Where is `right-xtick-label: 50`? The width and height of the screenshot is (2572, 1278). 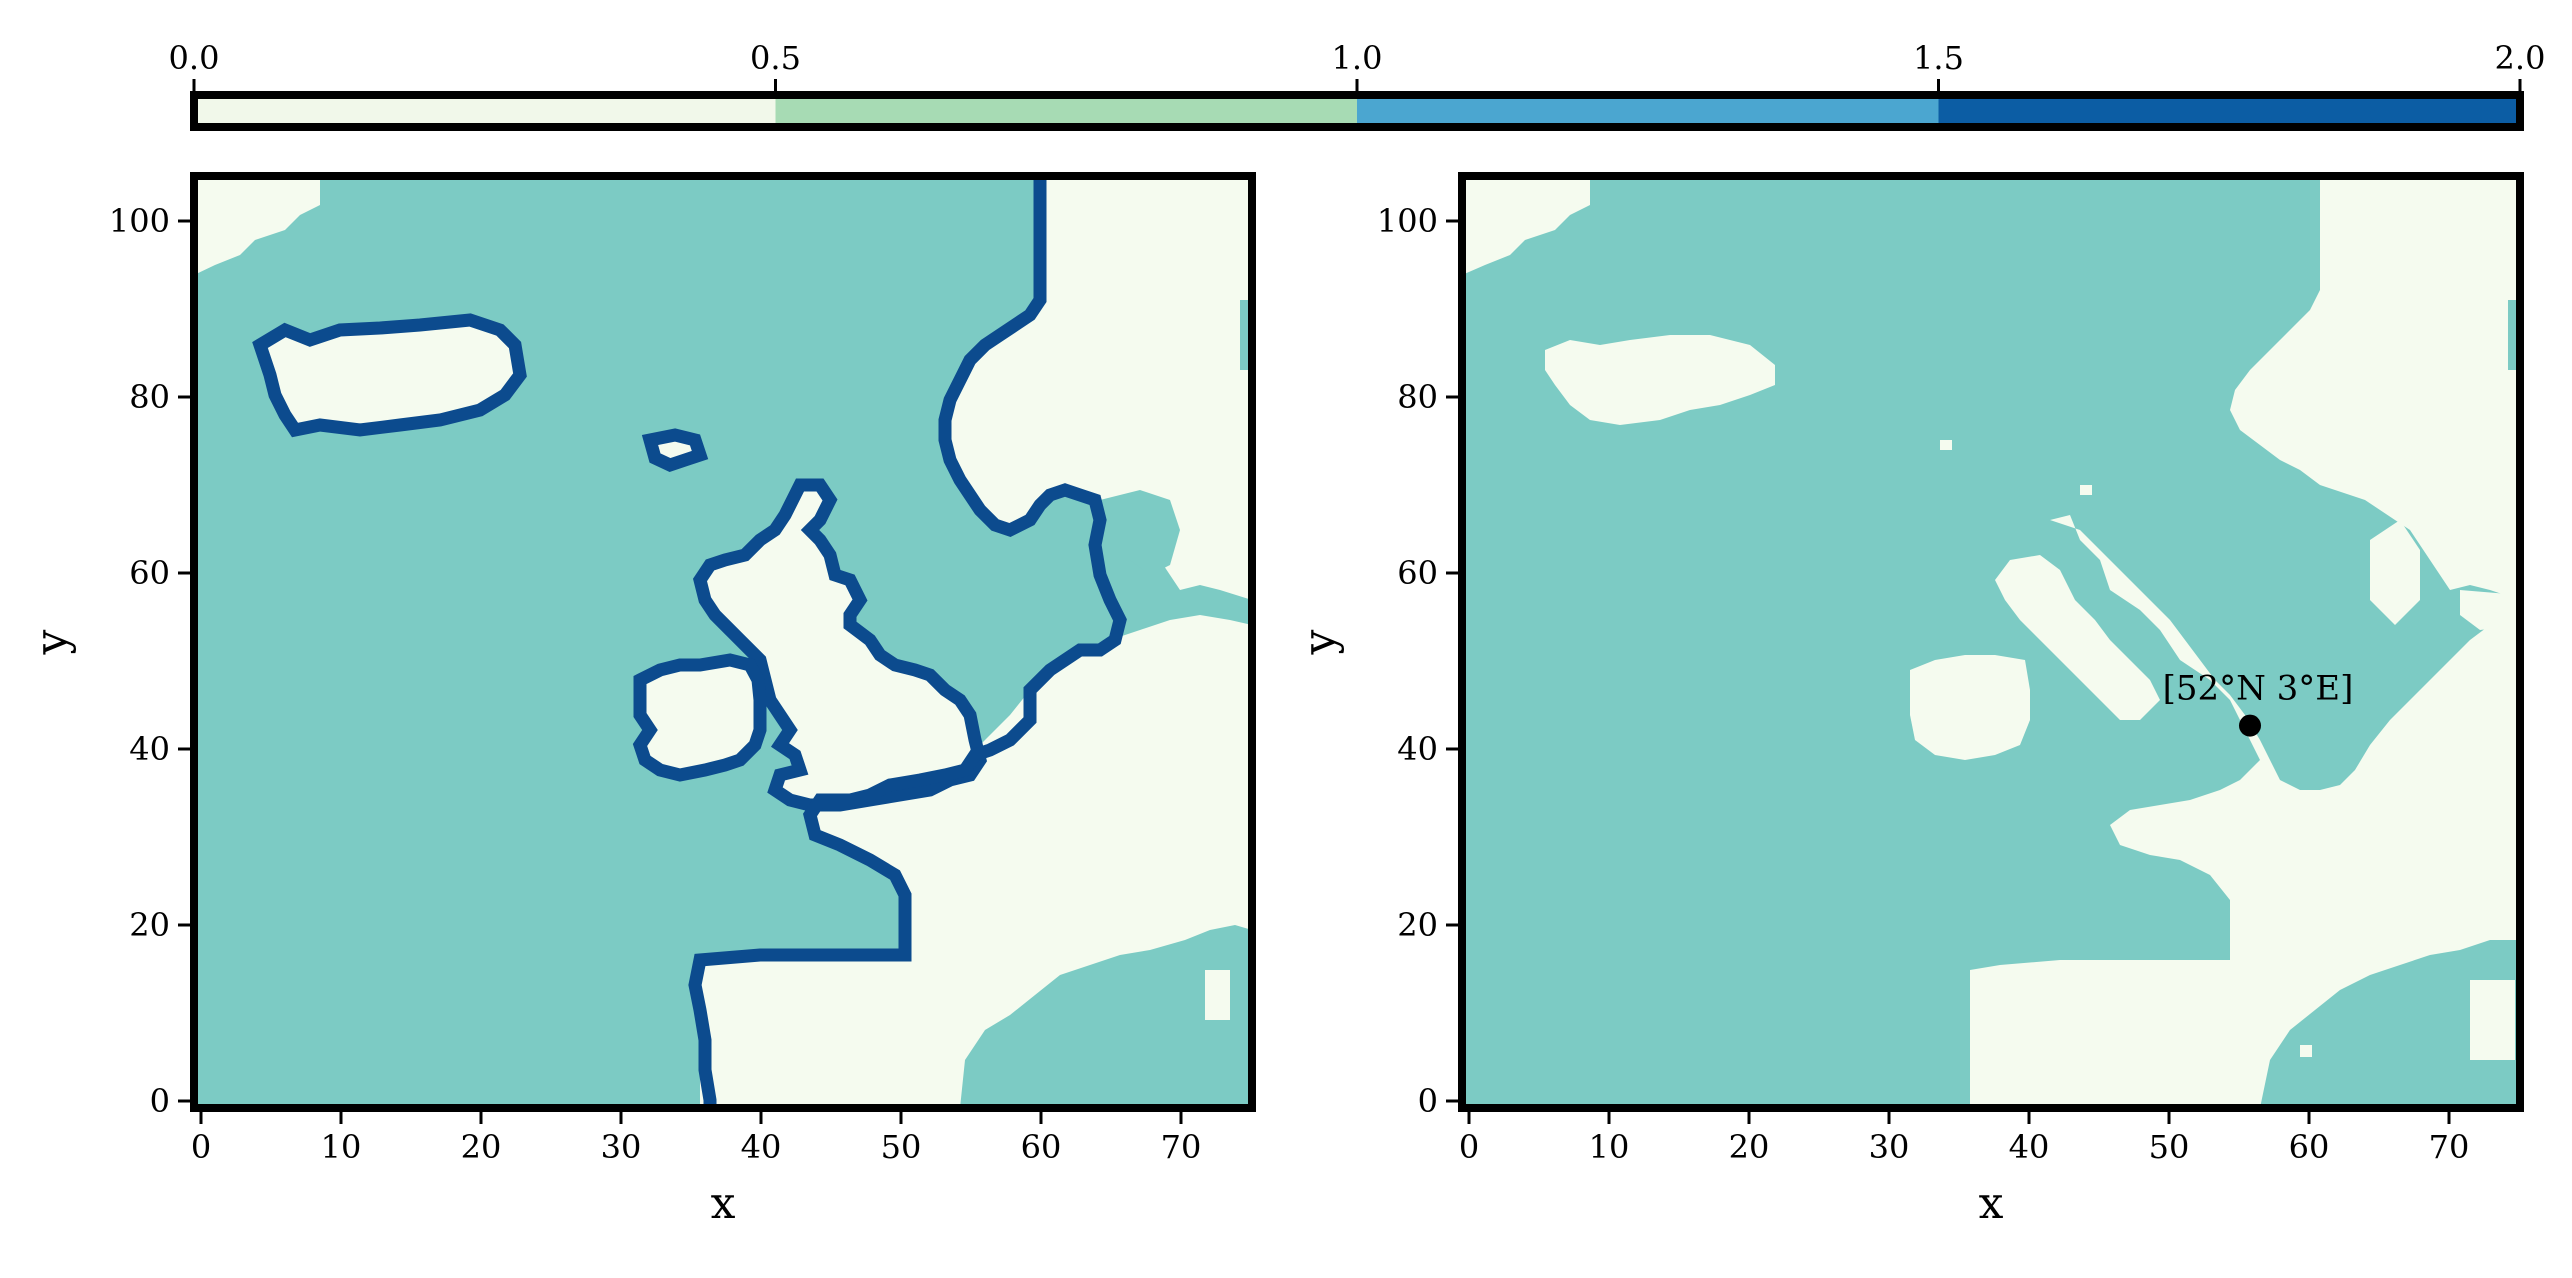
right-xtick-label: 50 is located at coordinates (2169, 1147).